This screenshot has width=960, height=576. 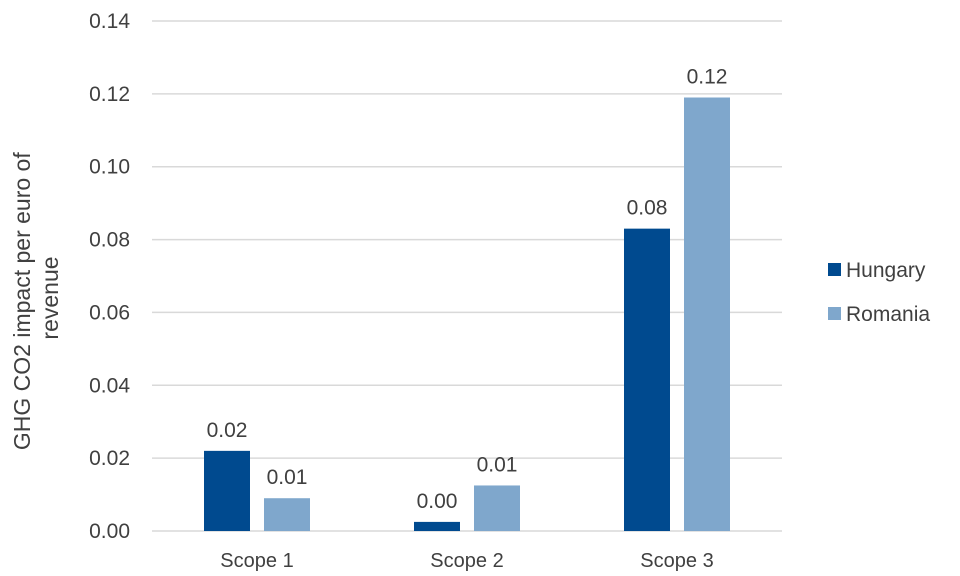 I want to click on y-axis-title-line-2: revenue, so click(x=50, y=297).